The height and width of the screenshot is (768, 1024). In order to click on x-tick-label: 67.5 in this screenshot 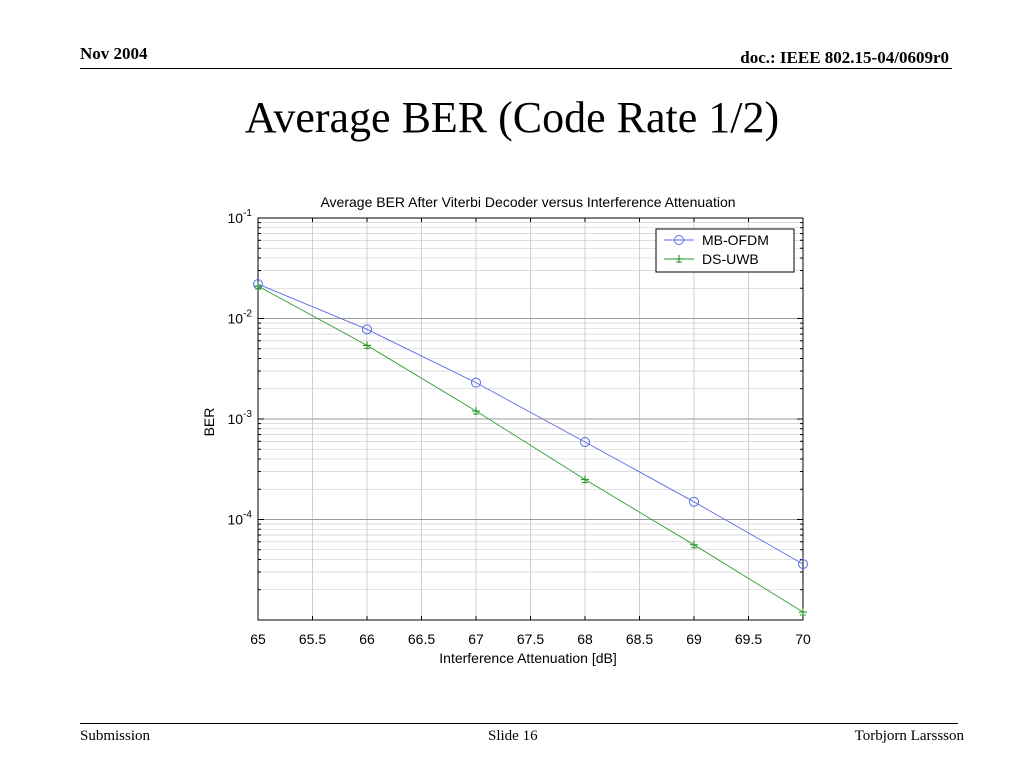, I will do `click(530, 639)`.